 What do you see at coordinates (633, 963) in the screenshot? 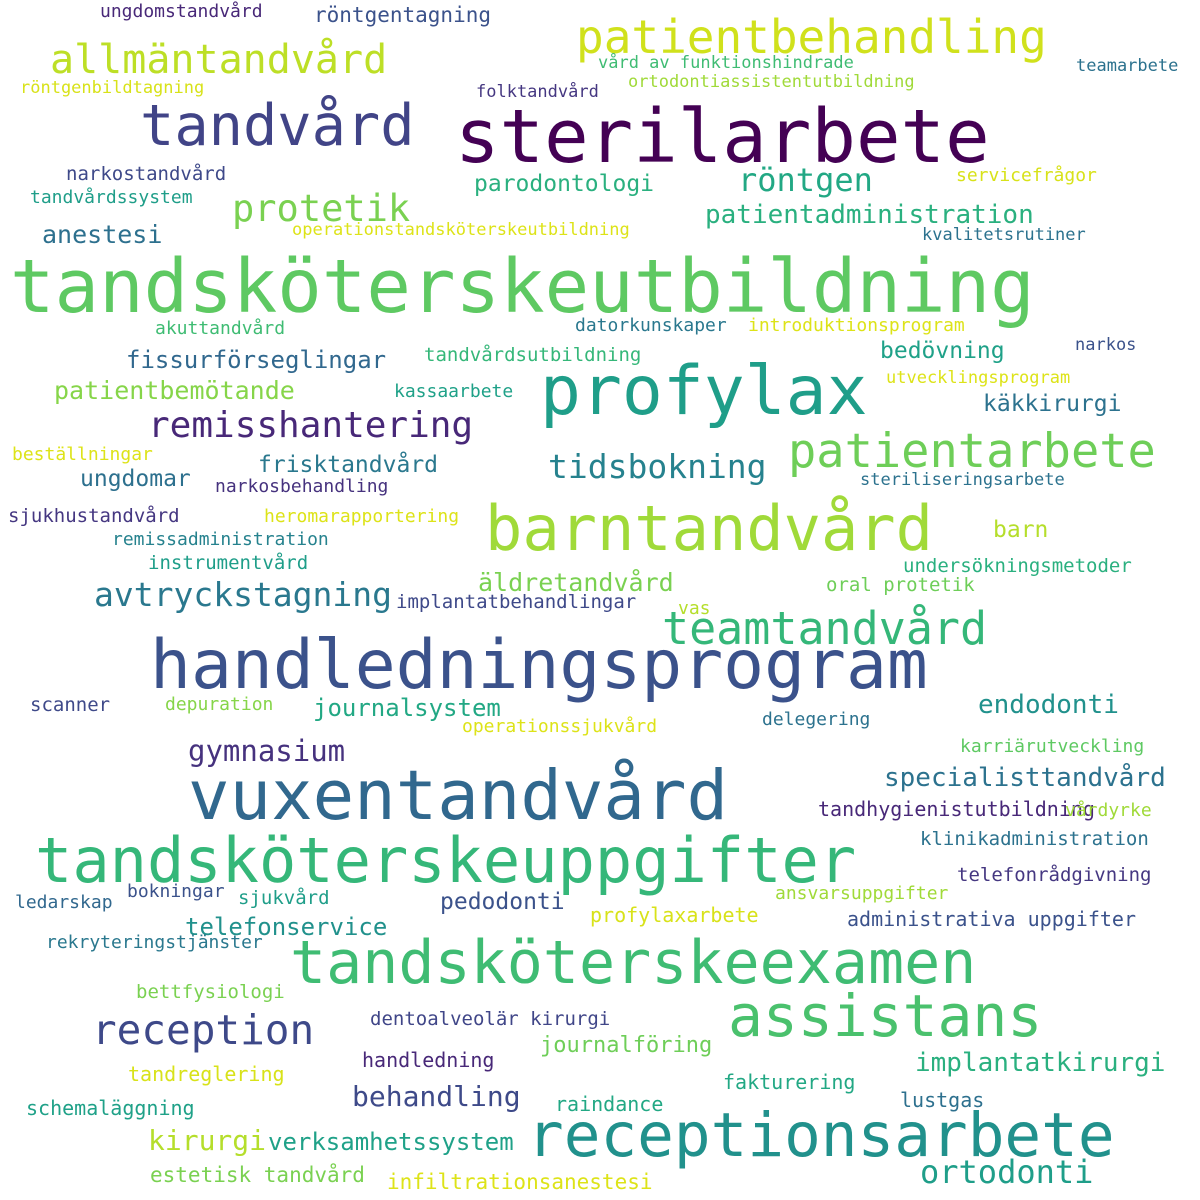
I see `word-tandskoterskeexamen: tandsköterskeexamen` at bounding box center [633, 963].